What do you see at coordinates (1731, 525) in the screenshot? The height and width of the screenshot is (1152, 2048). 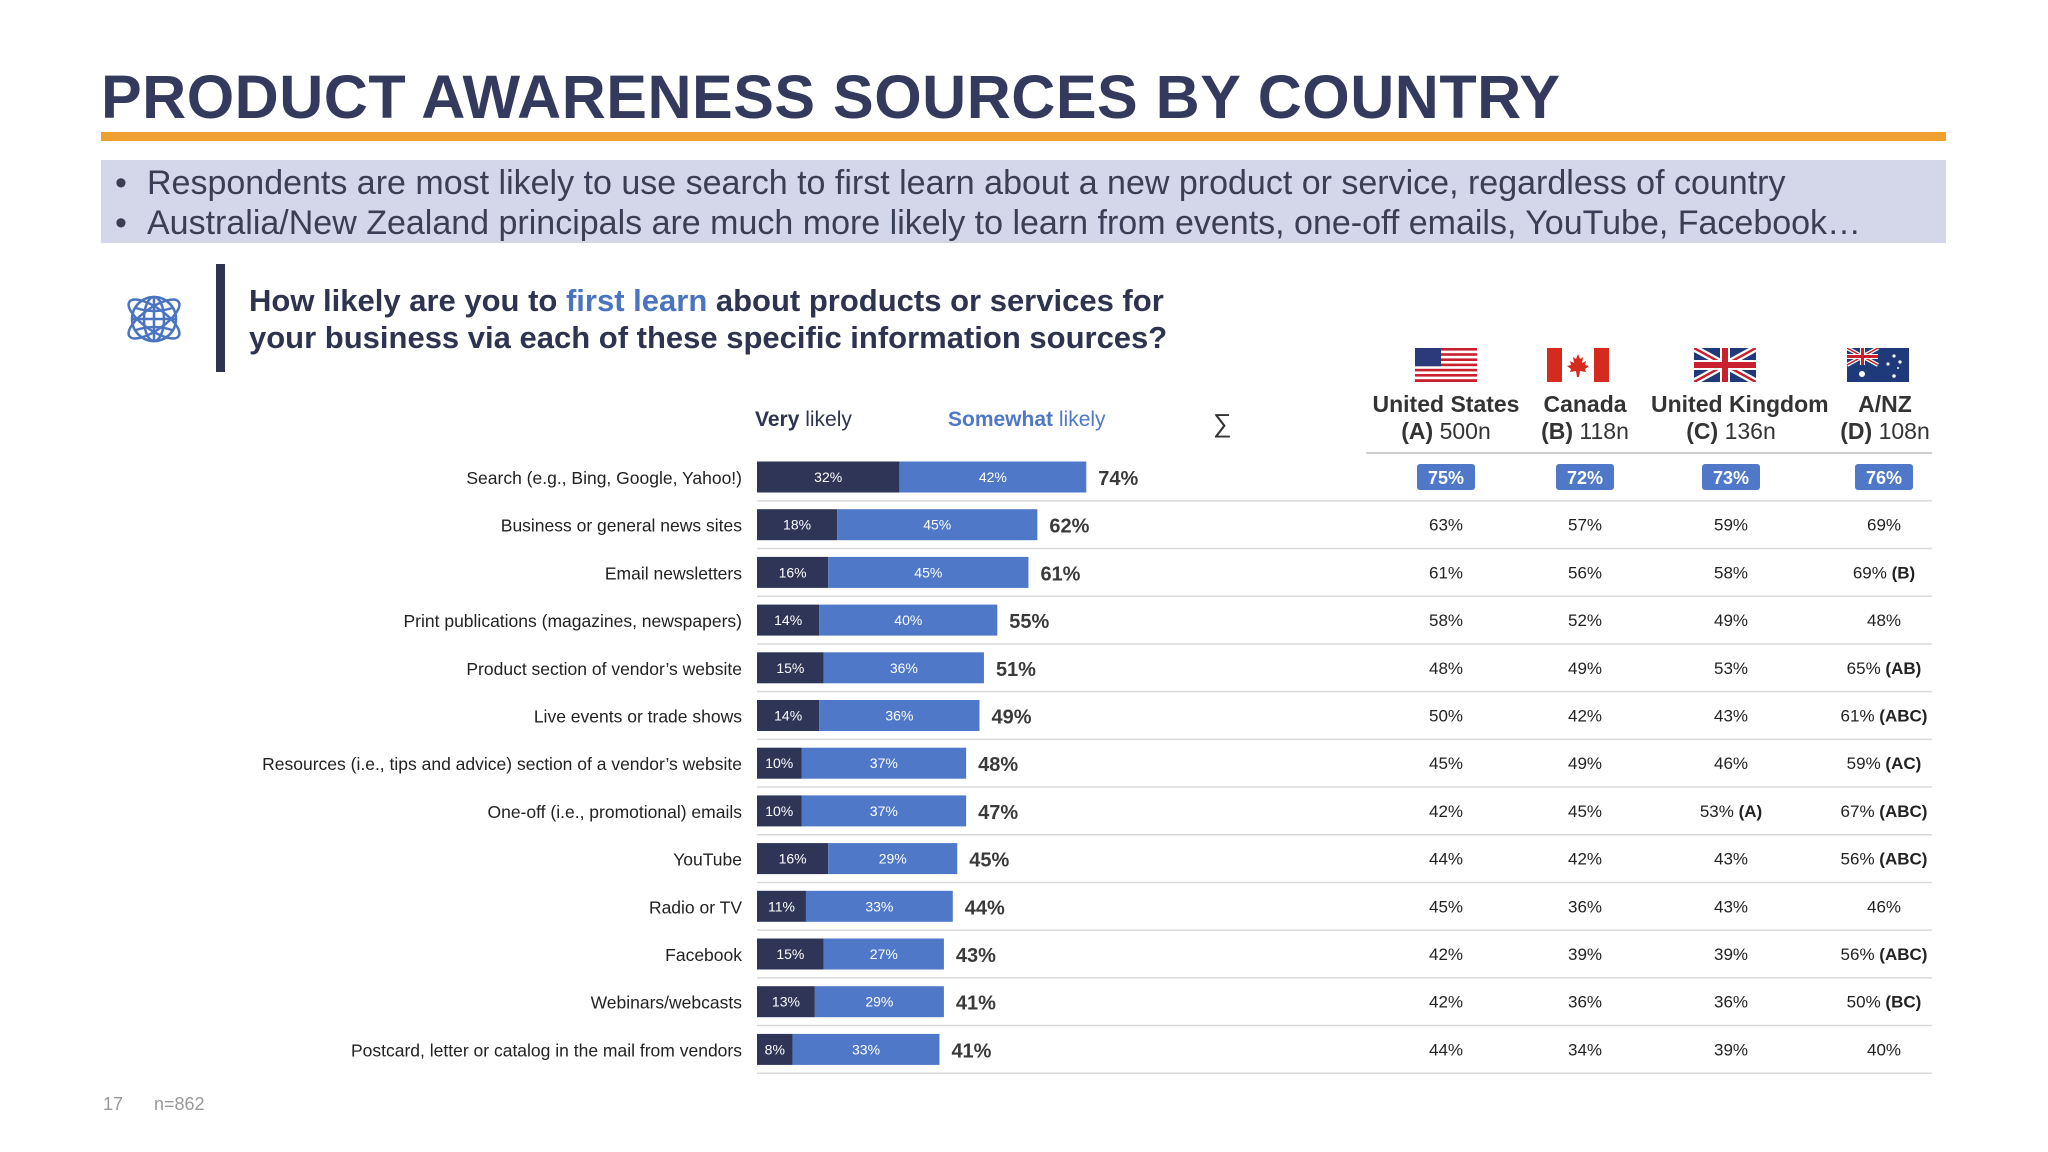 I see `country-cell-value: 59%` at bounding box center [1731, 525].